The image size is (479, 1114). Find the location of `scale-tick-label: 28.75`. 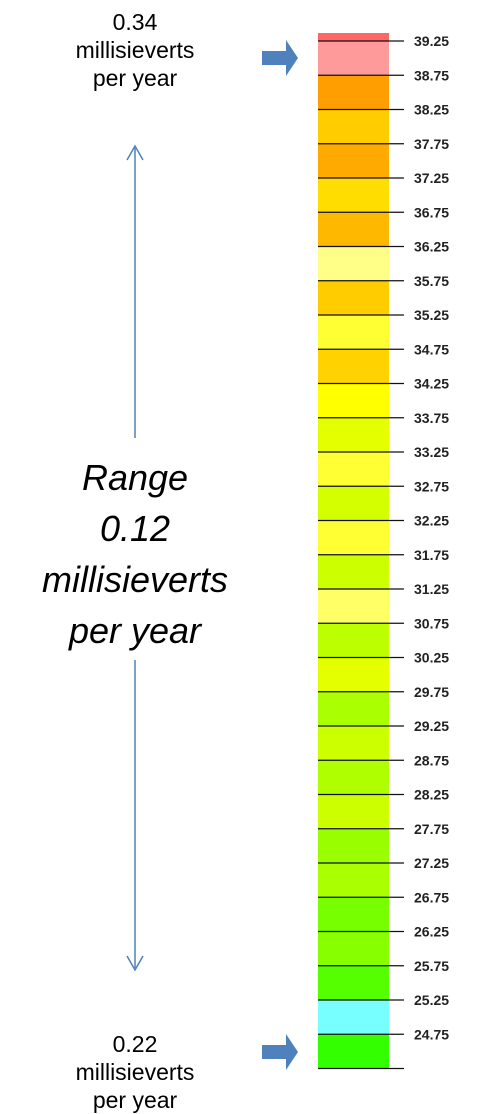

scale-tick-label: 28.75 is located at coordinates (431, 760).